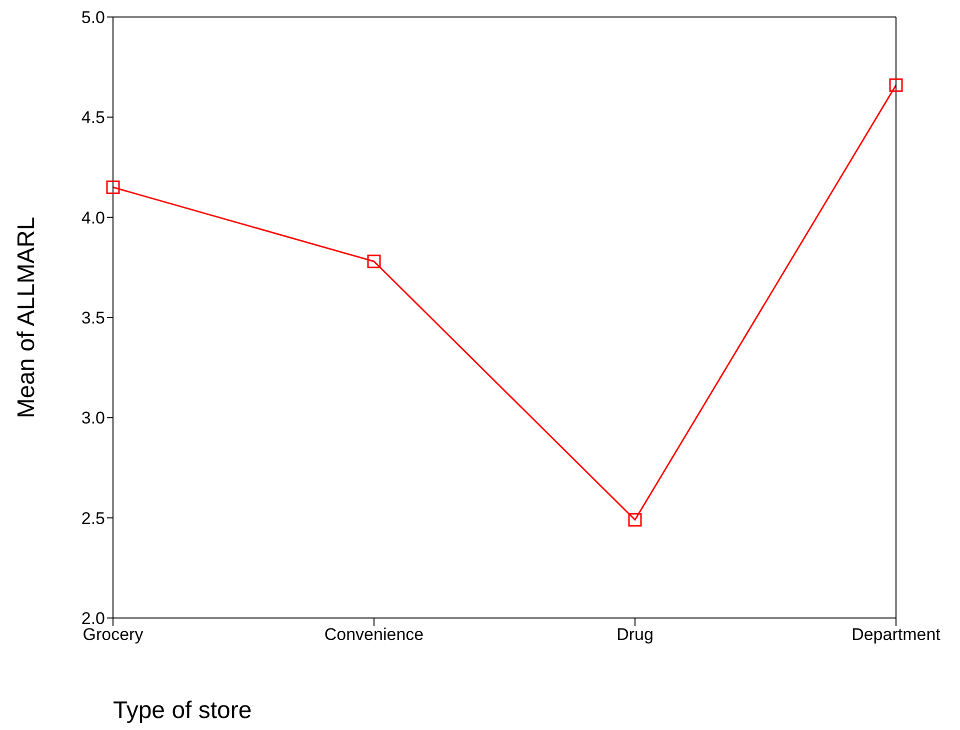 The image size is (960, 730). What do you see at coordinates (93, 118) in the screenshot?
I see `y-tick-label: 4.5` at bounding box center [93, 118].